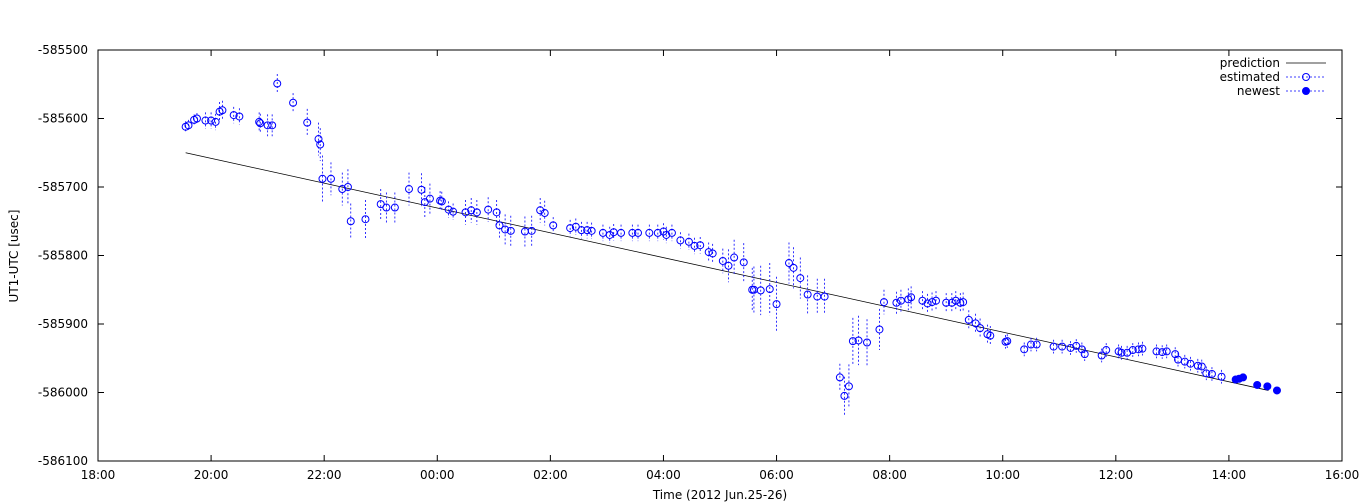  Describe the element at coordinates (719, 495) in the screenshot. I see `x-axis-label: Time (2012 Jun.25-26)` at that location.